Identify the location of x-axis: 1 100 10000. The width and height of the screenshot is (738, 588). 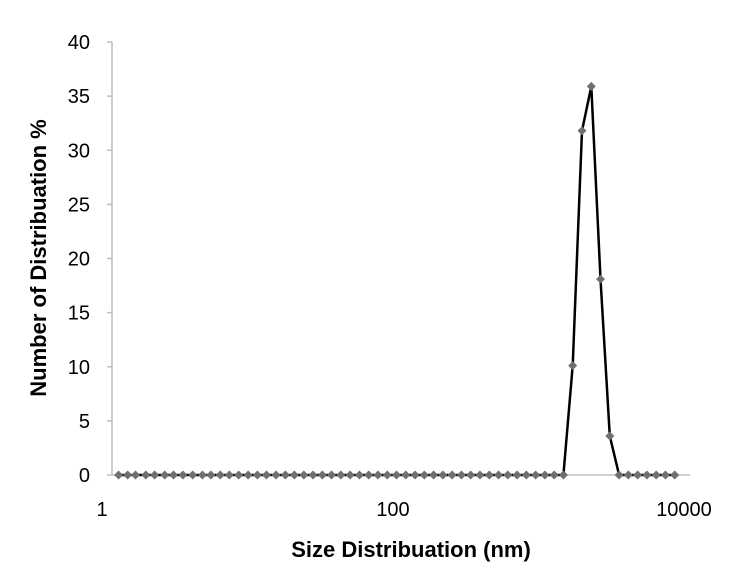
(404, 497).